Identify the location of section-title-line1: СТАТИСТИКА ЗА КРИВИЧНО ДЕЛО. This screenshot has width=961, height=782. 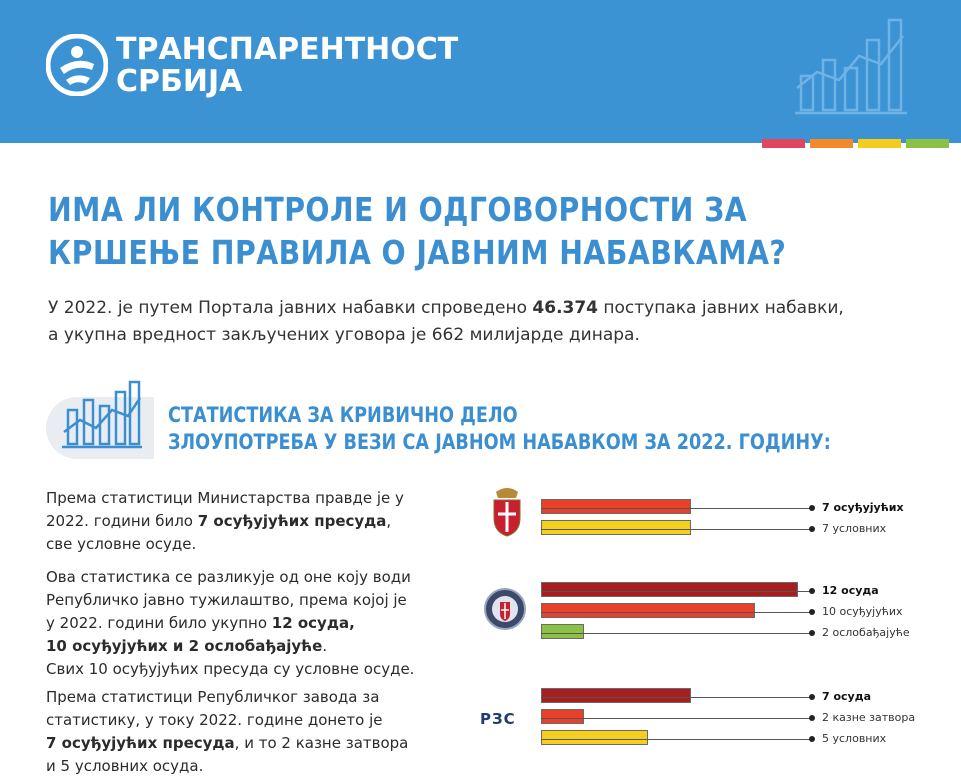
(343, 415).